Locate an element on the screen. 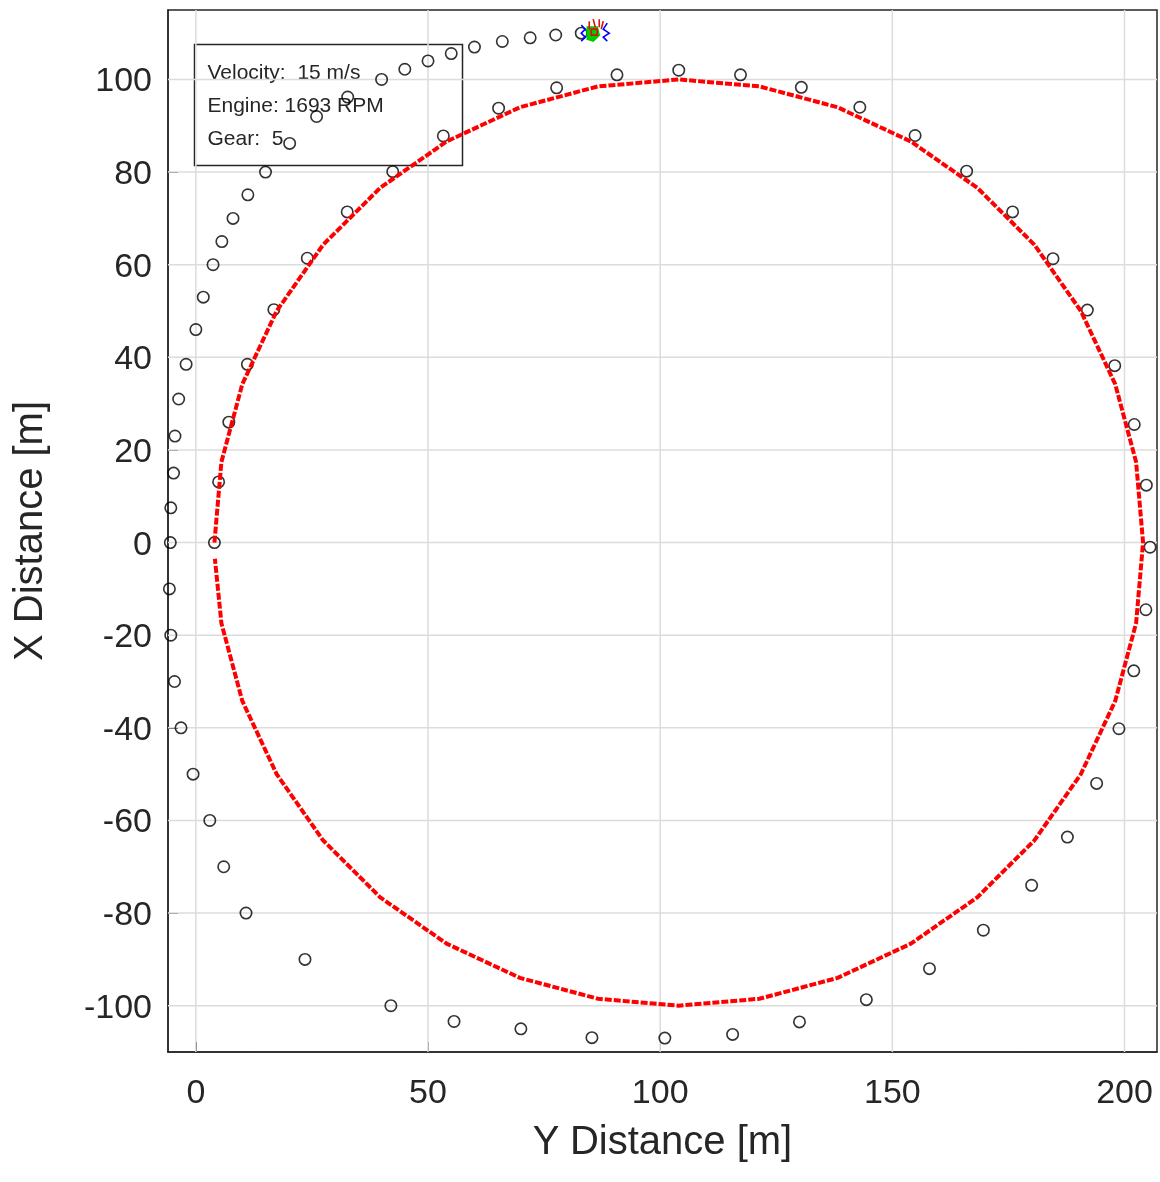 Image resolution: width=1160 pixels, height=1182 pixels. y-tick-label: -80 is located at coordinates (127, 913).